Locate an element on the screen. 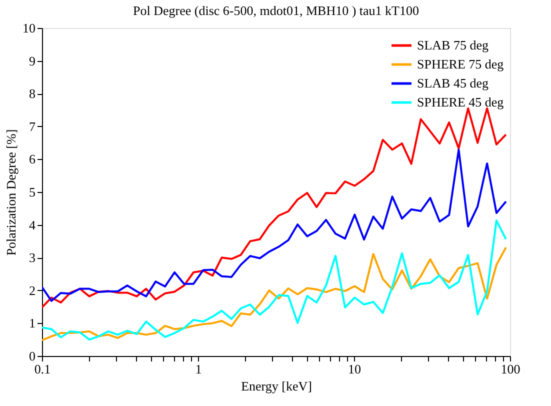 The image size is (551, 406). y-tick-label: 0 is located at coordinates (32, 356).